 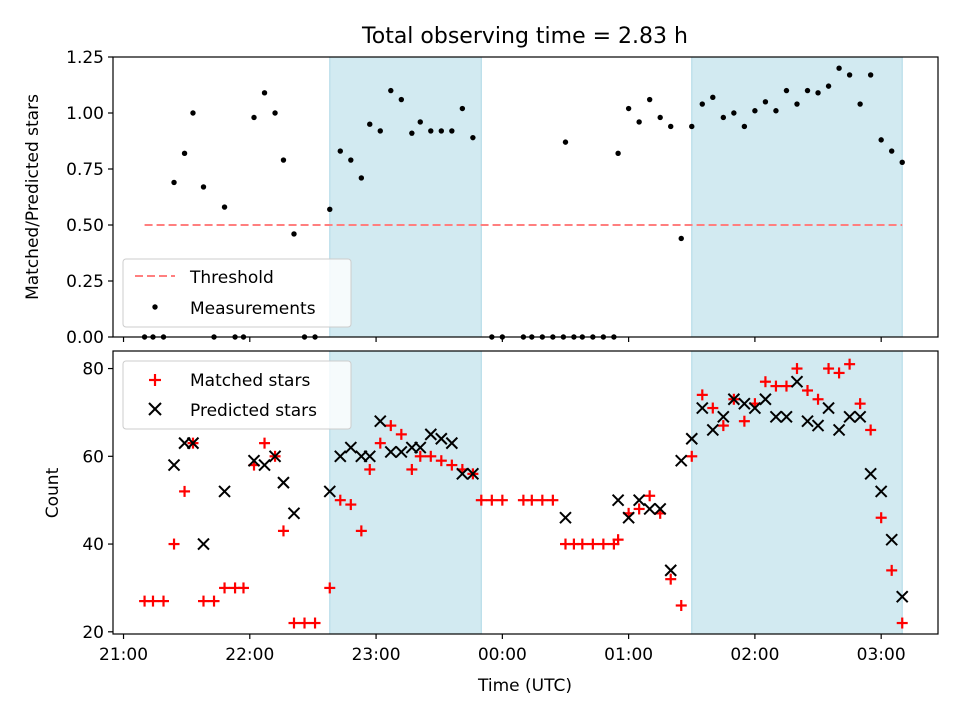 I want to click on y-tick-label: 20, so click(x=93, y=633).